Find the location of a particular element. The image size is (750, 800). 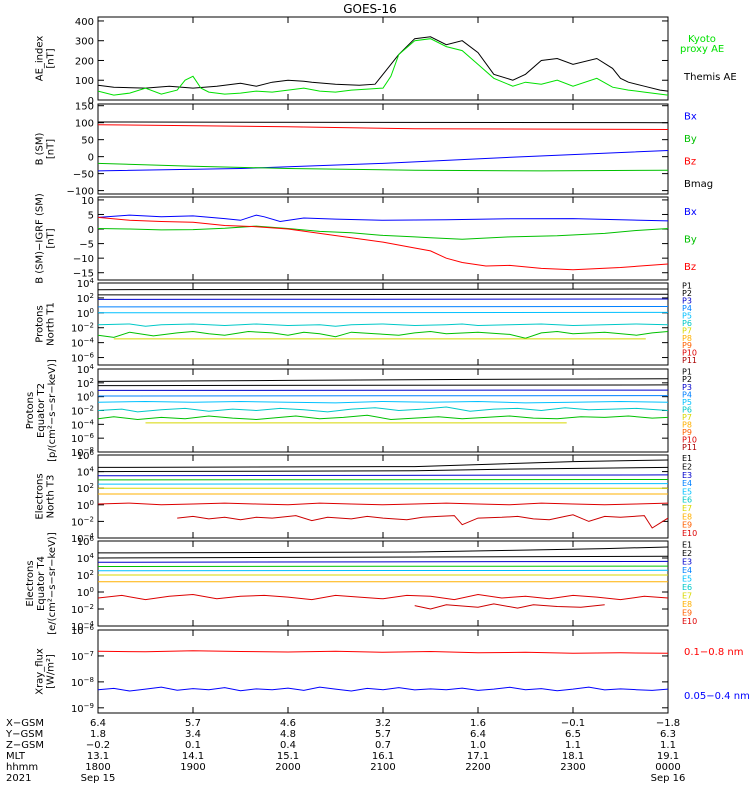

x-axis-row-value: 6.4 is located at coordinates (98, 723).